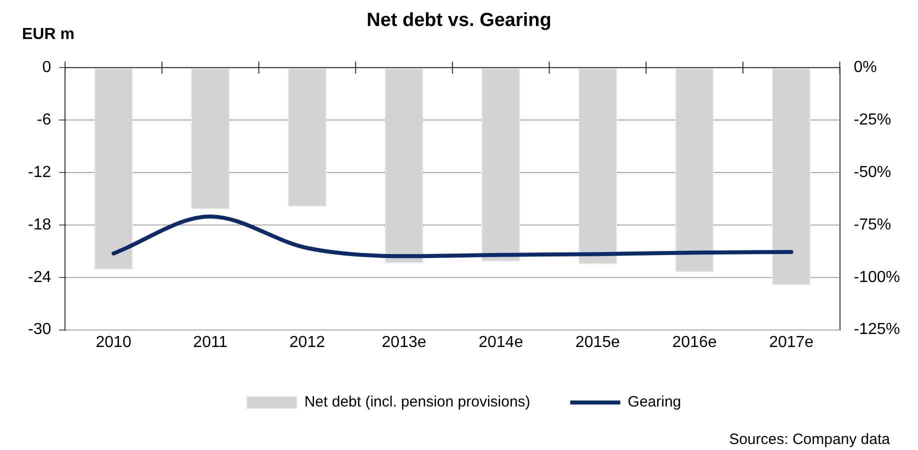  Describe the element at coordinates (865, 67) in the screenshot. I see `y2-tick-label: 0%` at that location.